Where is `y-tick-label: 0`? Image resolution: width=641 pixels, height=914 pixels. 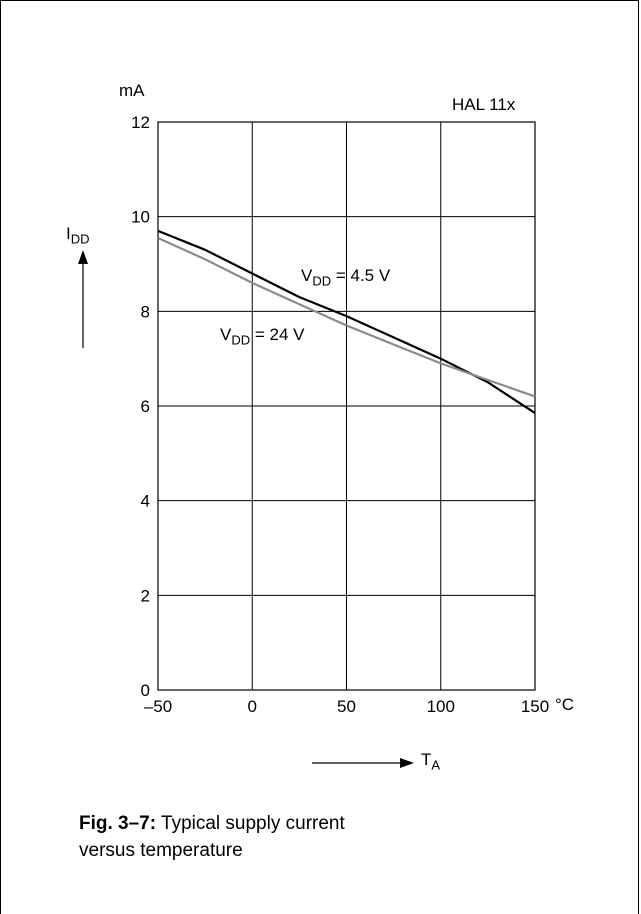 y-tick-label: 0 is located at coordinates (145, 690).